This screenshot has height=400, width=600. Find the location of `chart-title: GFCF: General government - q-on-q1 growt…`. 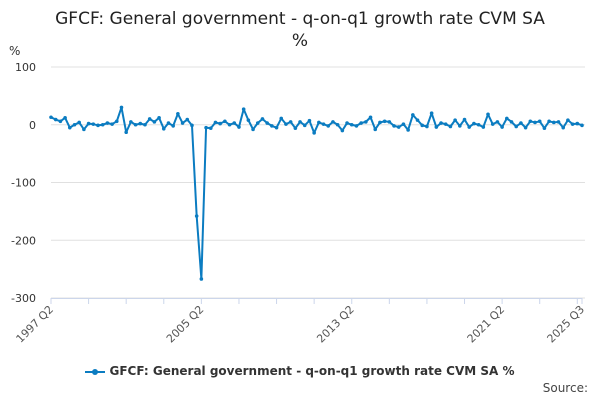

chart-title: GFCF: General government - q-on-q1 growt… is located at coordinates (300, 30).